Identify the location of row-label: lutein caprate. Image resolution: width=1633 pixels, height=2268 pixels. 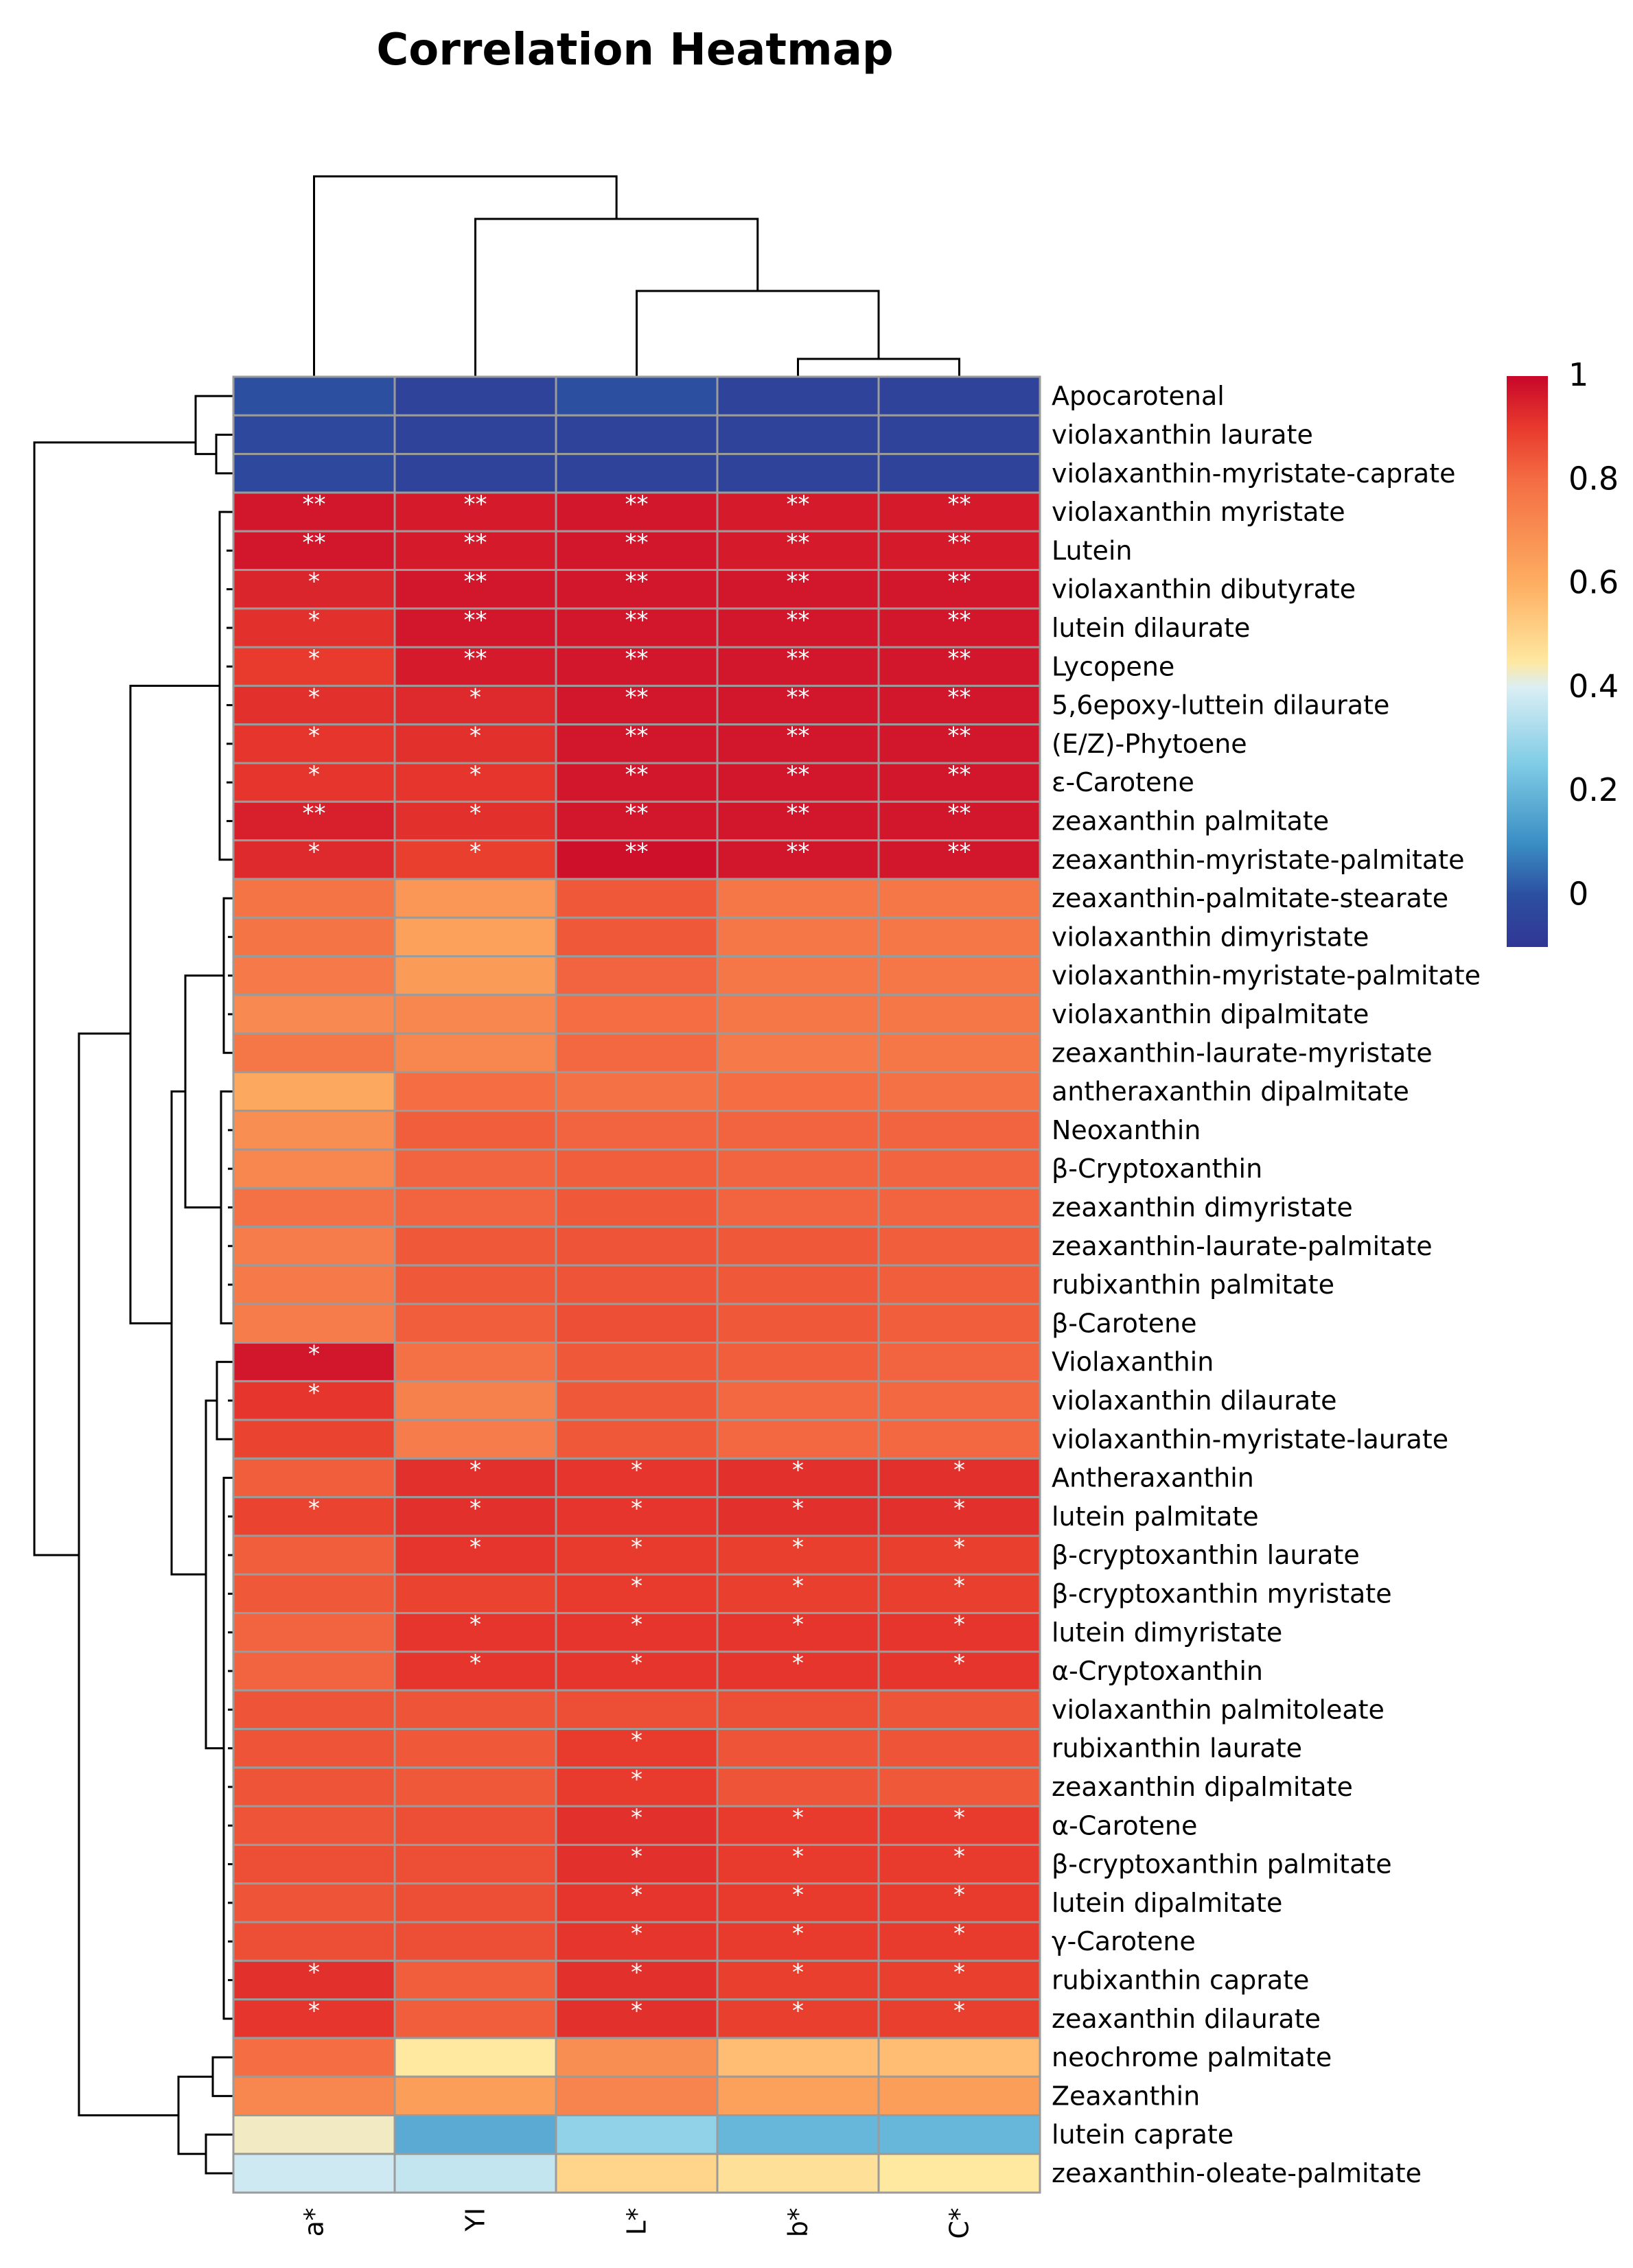
(1143, 2135).